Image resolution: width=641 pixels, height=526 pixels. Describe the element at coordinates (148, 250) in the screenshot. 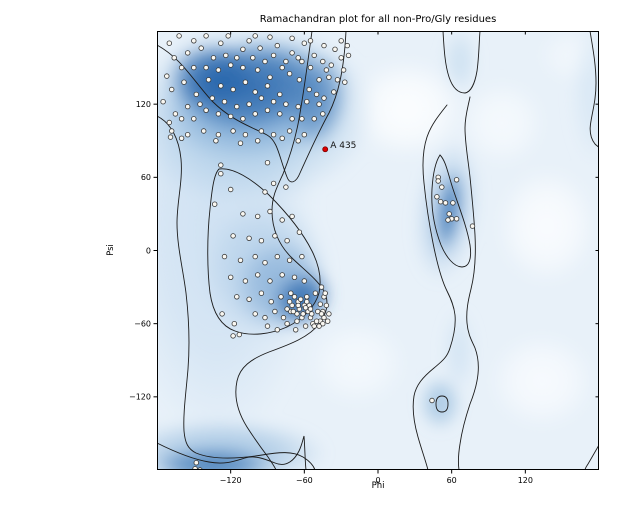

I see `y-tick-label: 0` at that location.